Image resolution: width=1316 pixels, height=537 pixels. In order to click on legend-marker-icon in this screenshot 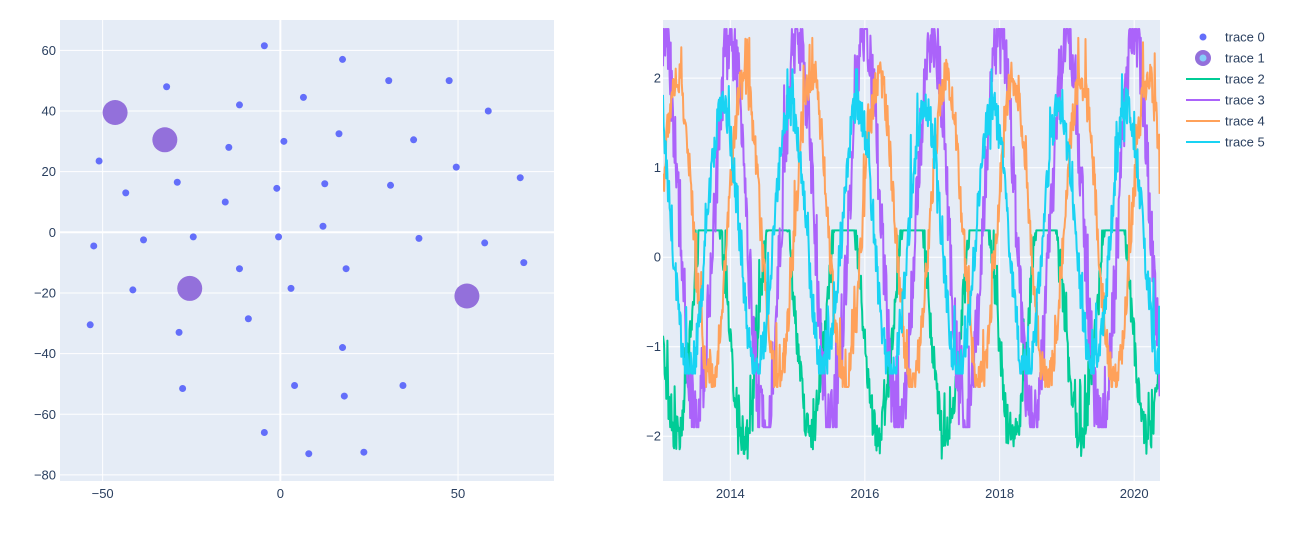, I will do `click(1203, 37)`.